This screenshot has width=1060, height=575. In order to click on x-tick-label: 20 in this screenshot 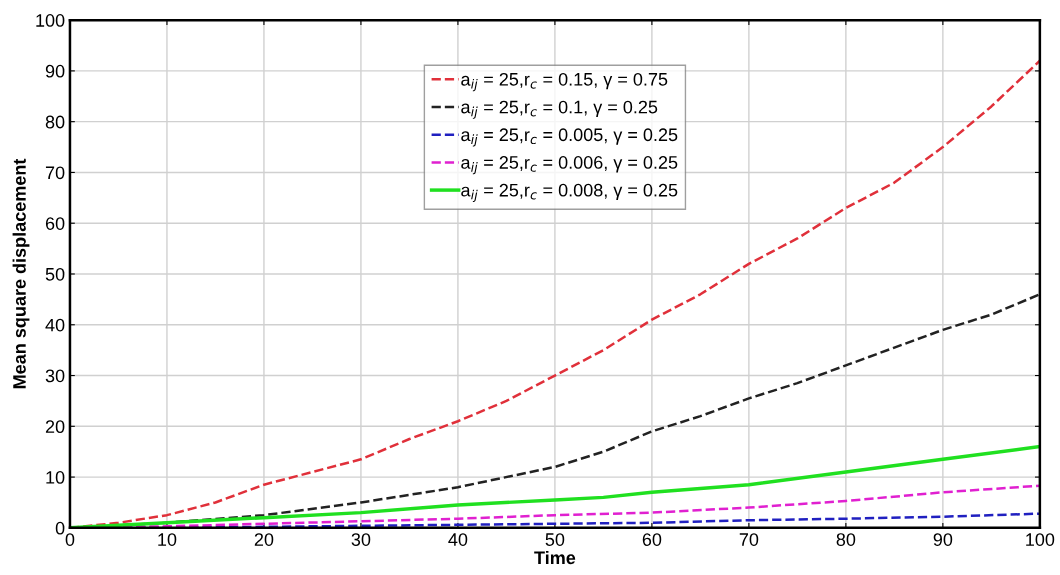, I will do `click(264, 539)`.